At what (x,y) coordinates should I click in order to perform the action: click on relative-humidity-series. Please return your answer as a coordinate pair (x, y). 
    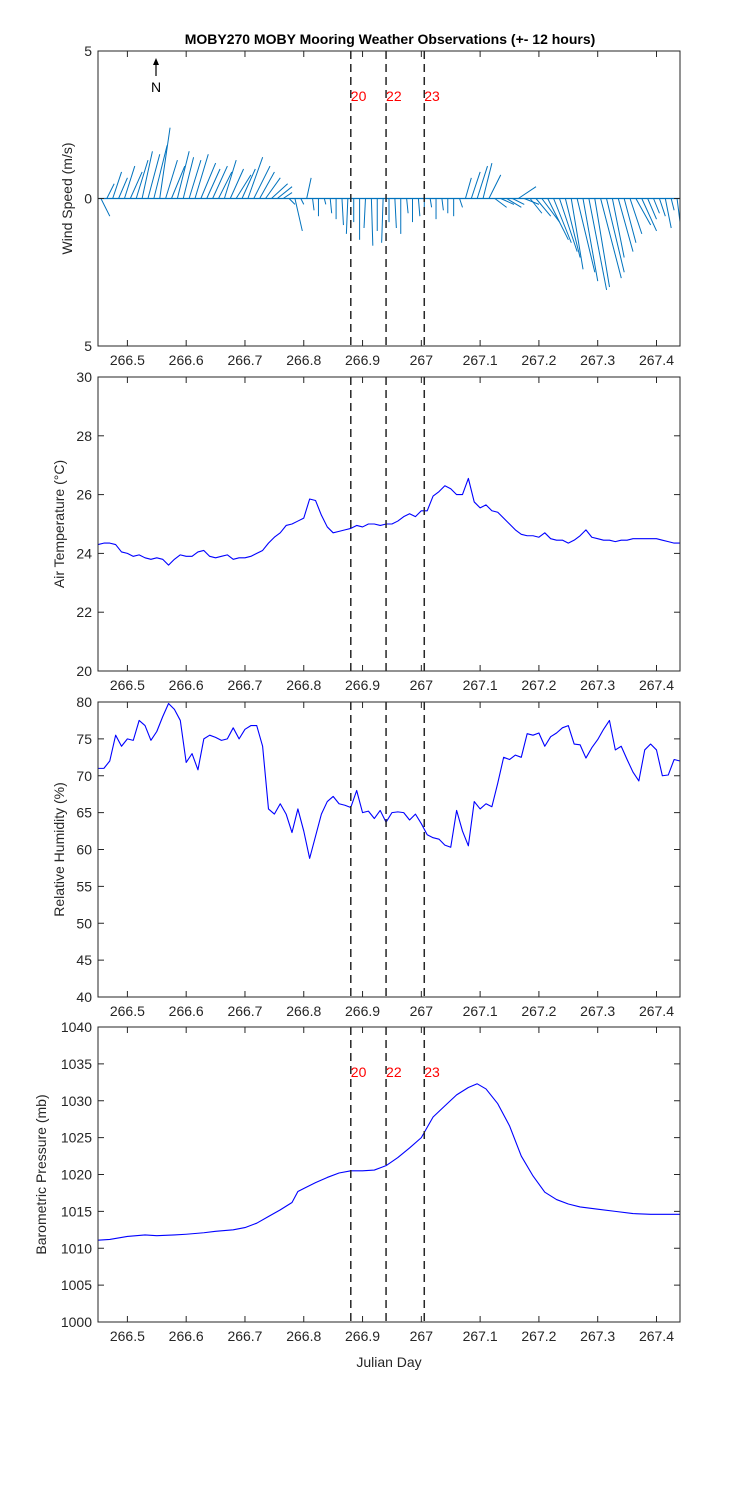
    Looking at the image, I should click on (389, 780).